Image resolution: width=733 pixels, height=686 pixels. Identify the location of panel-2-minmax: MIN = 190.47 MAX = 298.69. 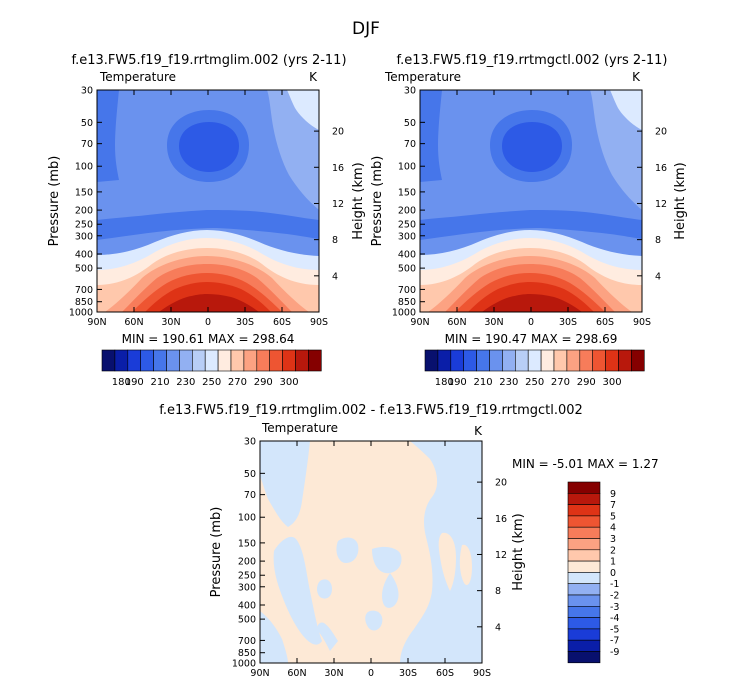
(531, 339).